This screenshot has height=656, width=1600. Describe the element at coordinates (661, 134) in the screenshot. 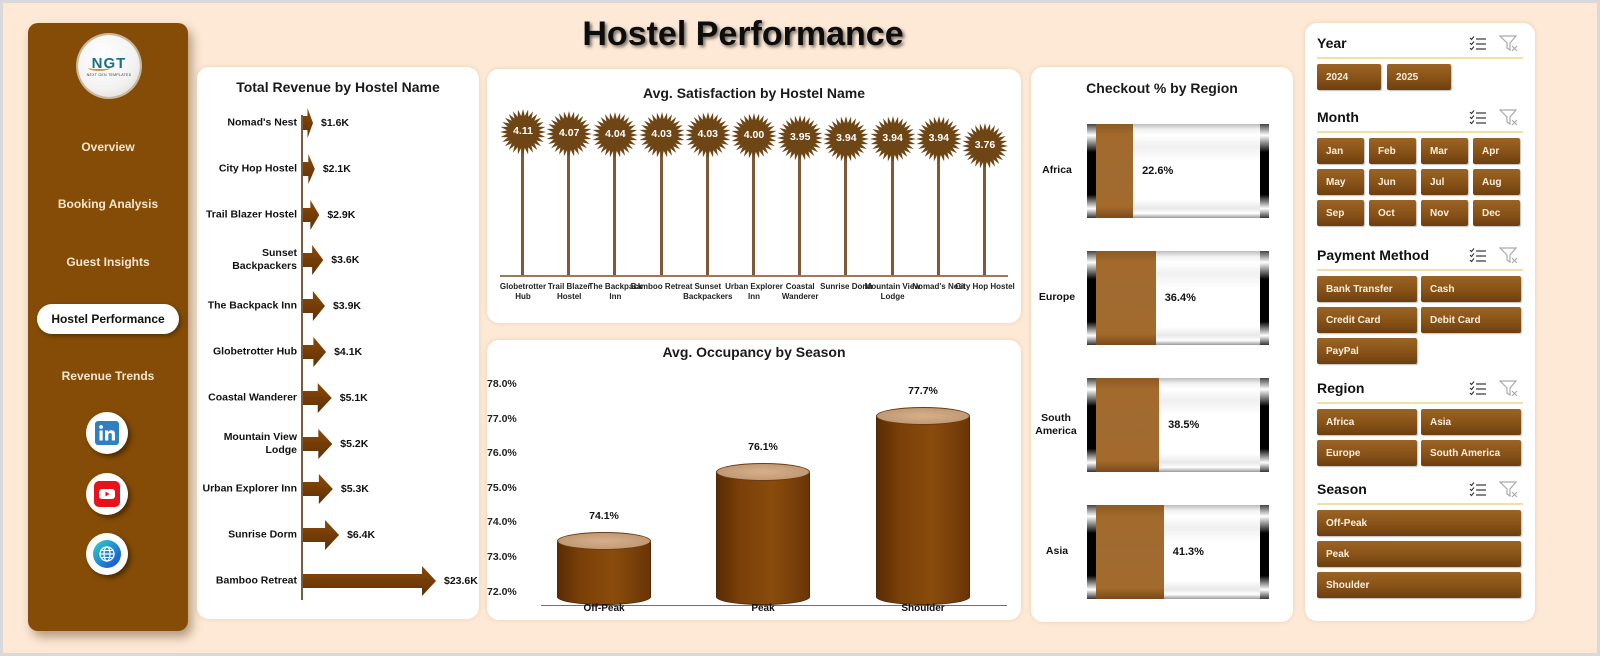

I see `satisfaction-value: 4.03` at that location.